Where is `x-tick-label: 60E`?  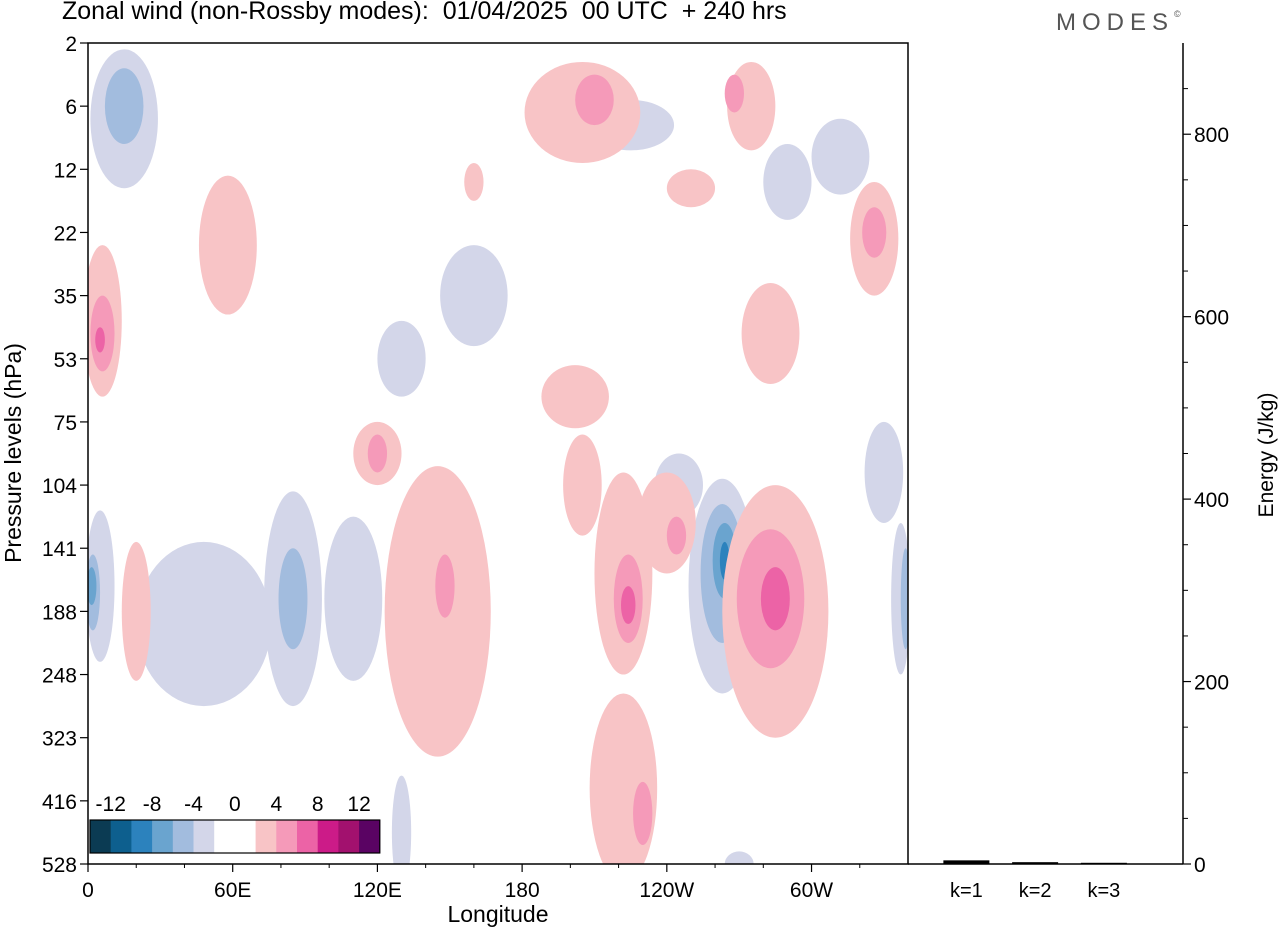
x-tick-label: 60E is located at coordinates (232, 890).